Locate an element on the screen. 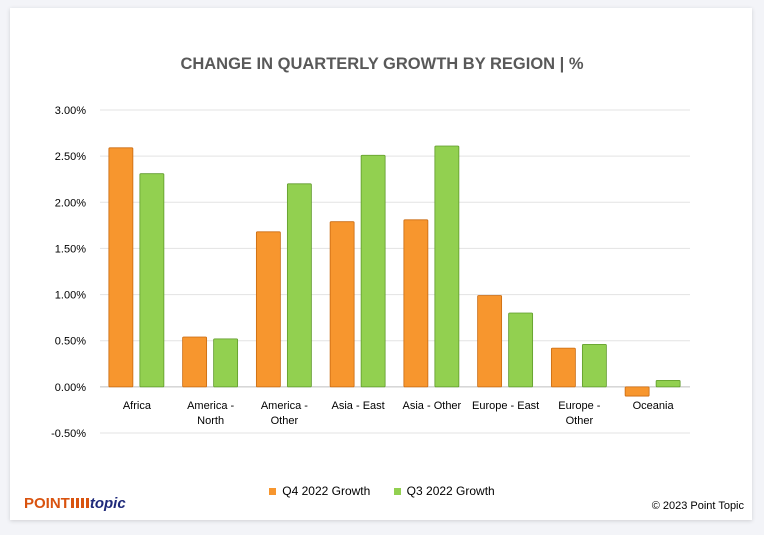  logo-topic: topic is located at coordinates (107, 503).